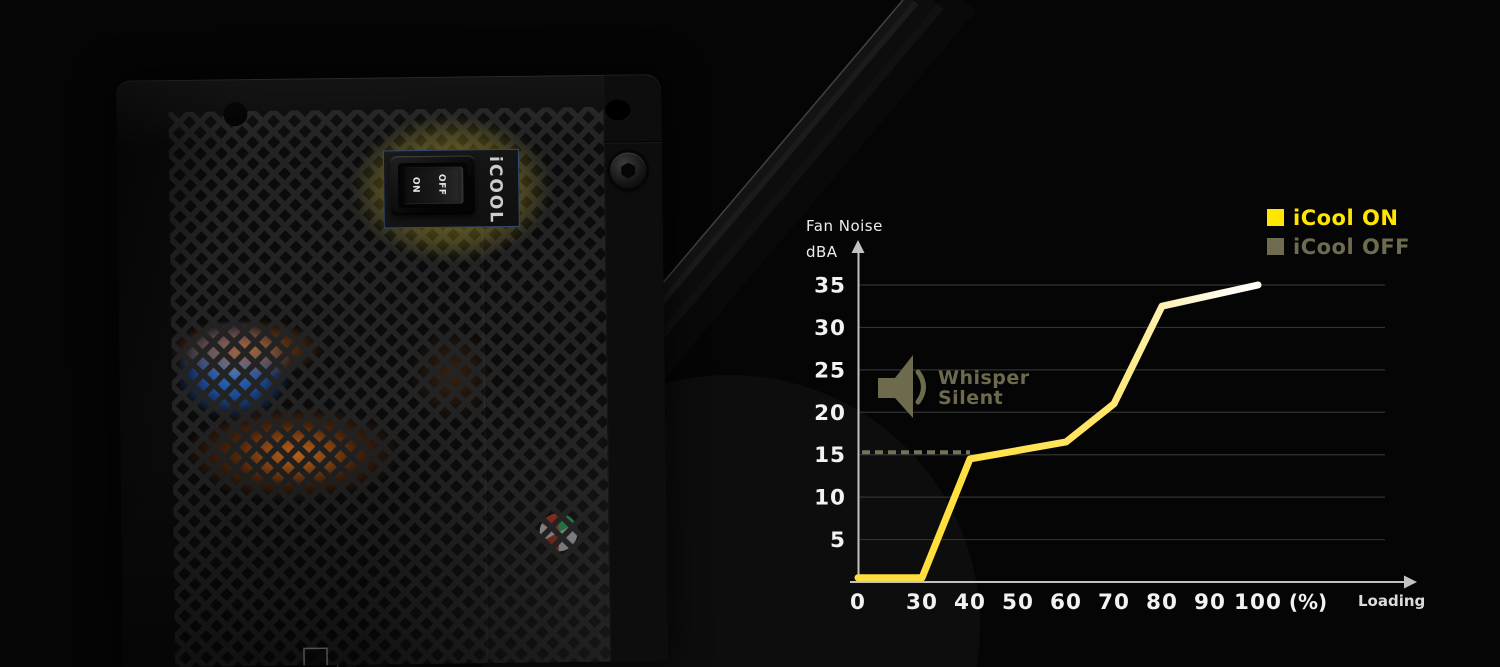 The width and height of the screenshot is (1500, 667). I want to click on x-tick-label-100: 100, so click(1258, 602).